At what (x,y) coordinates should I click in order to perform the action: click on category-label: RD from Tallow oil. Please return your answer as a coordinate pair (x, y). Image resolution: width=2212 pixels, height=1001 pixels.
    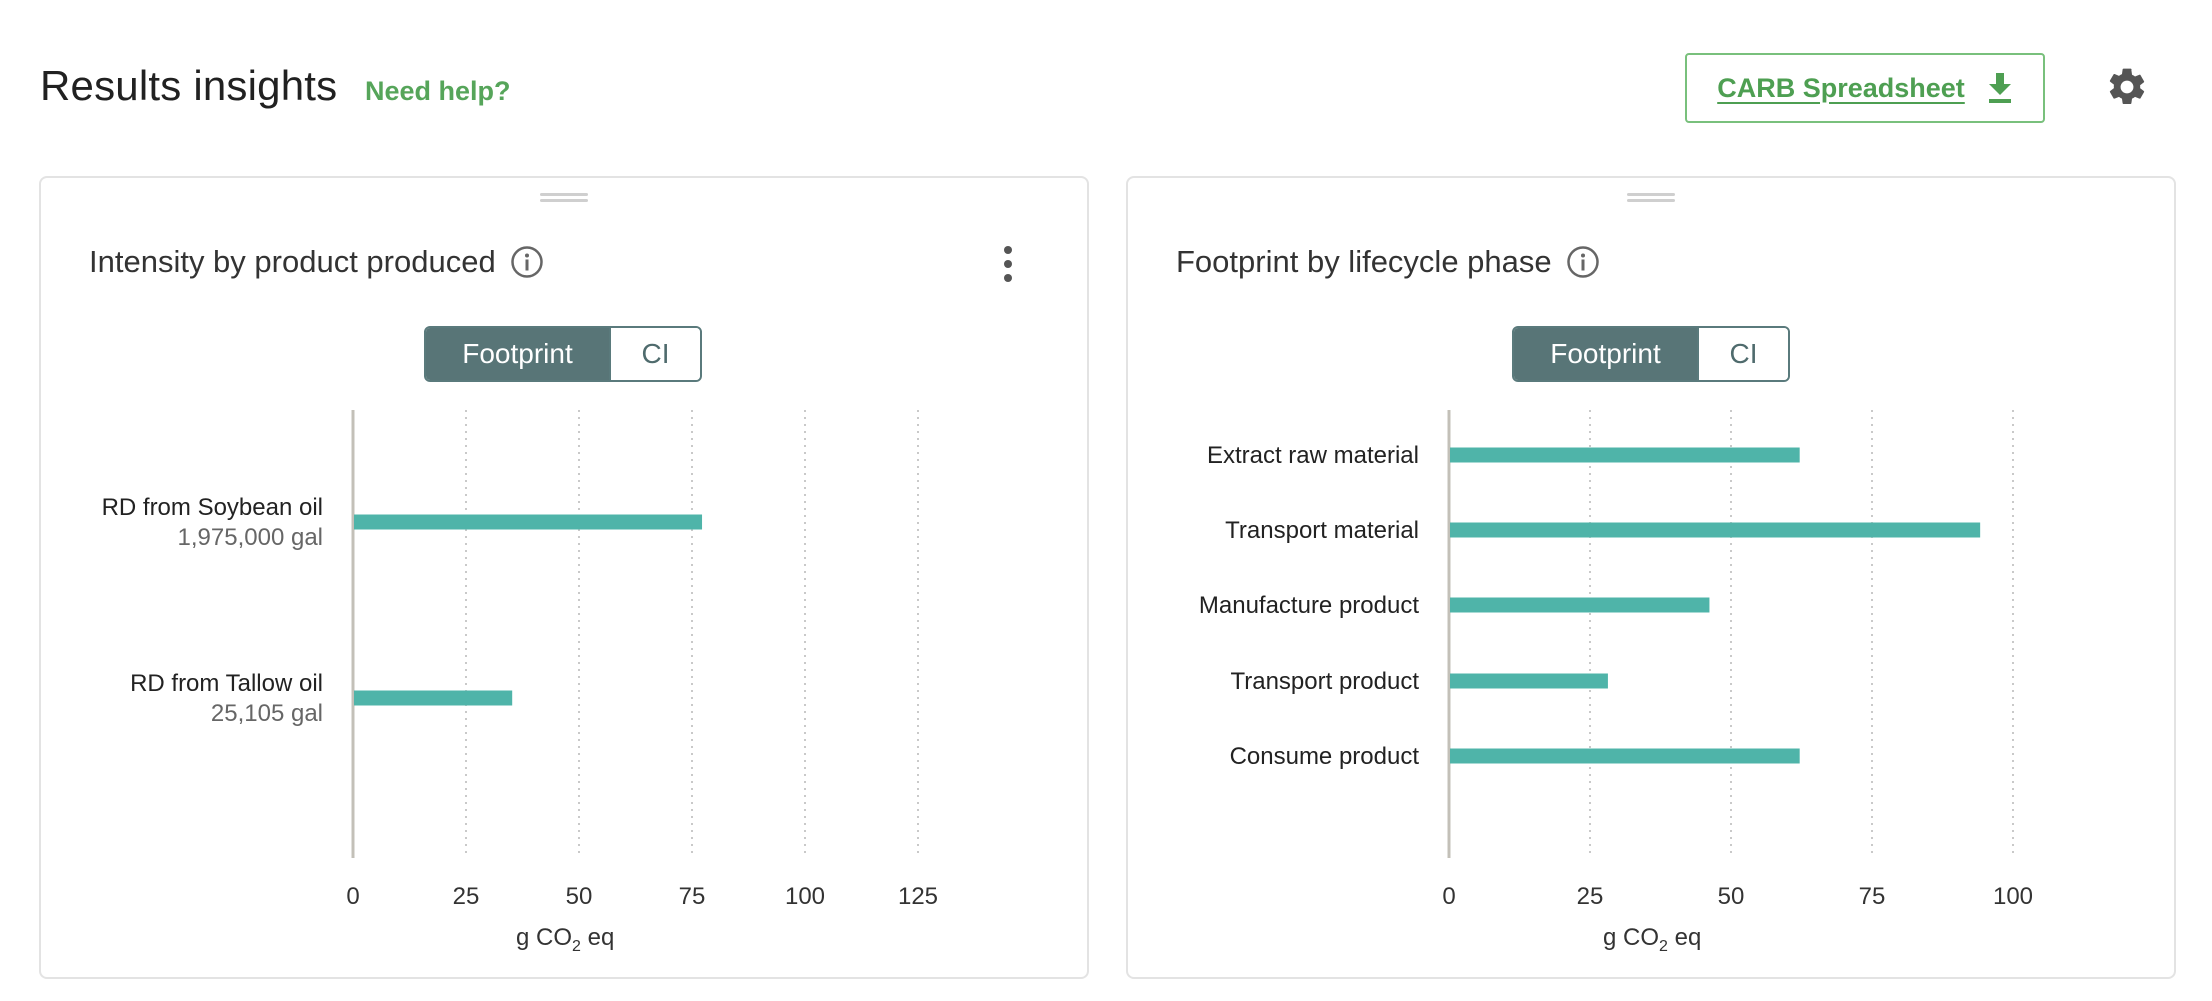
    Looking at the image, I should click on (226, 683).